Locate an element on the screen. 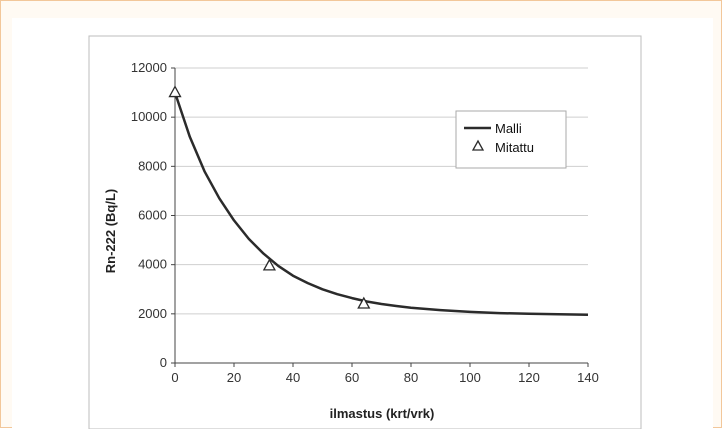  y-tick-label: 4000 is located at coordinates (152, 264).